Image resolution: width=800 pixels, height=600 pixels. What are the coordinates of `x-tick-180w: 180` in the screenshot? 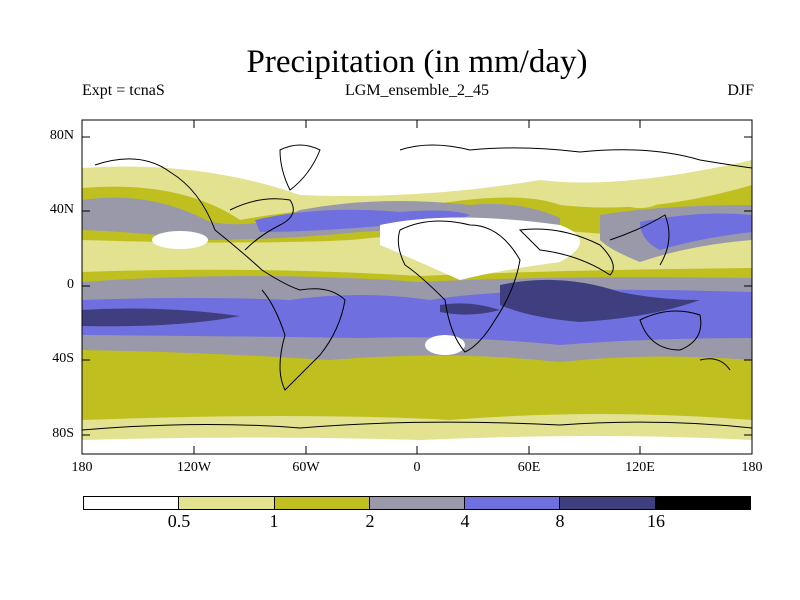 It's located at (82, 467).